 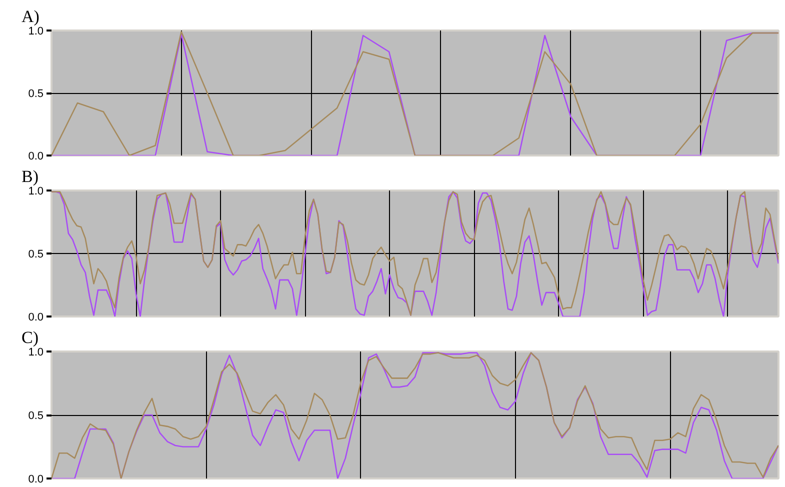 What do you see at coordinates (31, 16) in the screenshot?
I see `chart-title: A)` at bounding box center [31, 16].